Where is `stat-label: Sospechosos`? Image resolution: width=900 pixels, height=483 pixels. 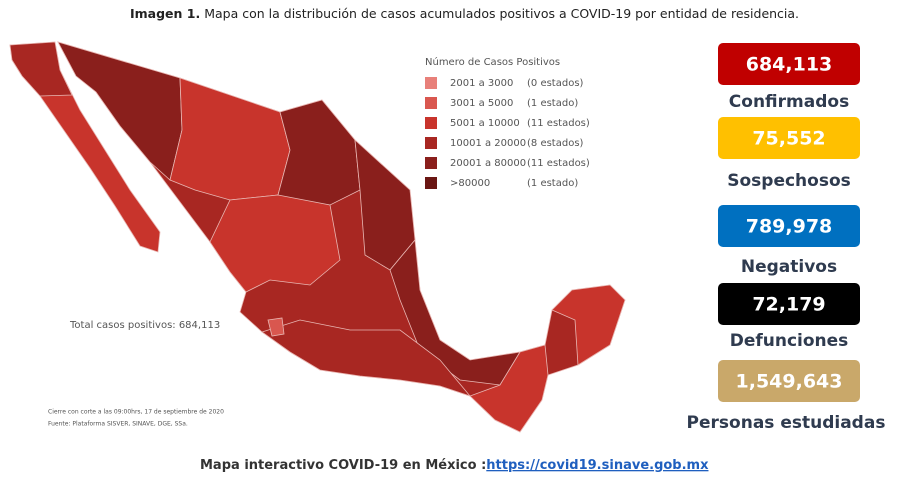
stat-label: Sospechosos is located at coordinates (789, 181).